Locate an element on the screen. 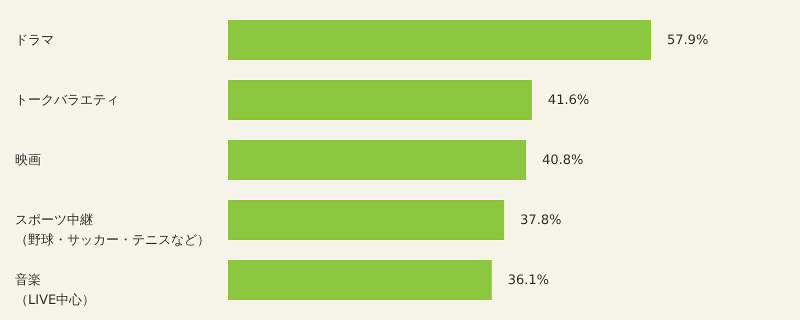  data-label: 37.8% is located at coordinates (541, 220).